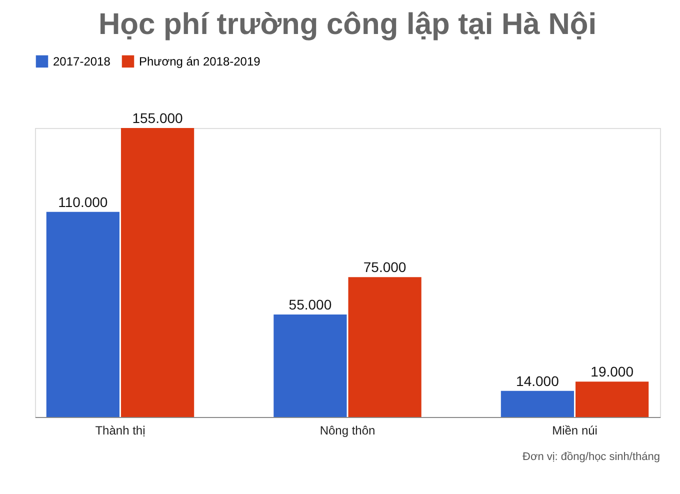 The width and height of the screenshot is (680, 494). What do you see at coordinates (348, 431) in the screenshot?
I see `x-tick-label: Nông thôn` at bounding box center [348, 431].